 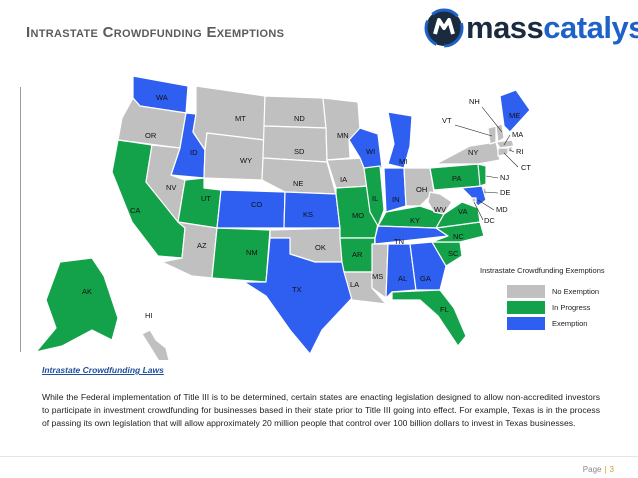 I want to click on state-label-tx: TX, so click(x=297, y=289).